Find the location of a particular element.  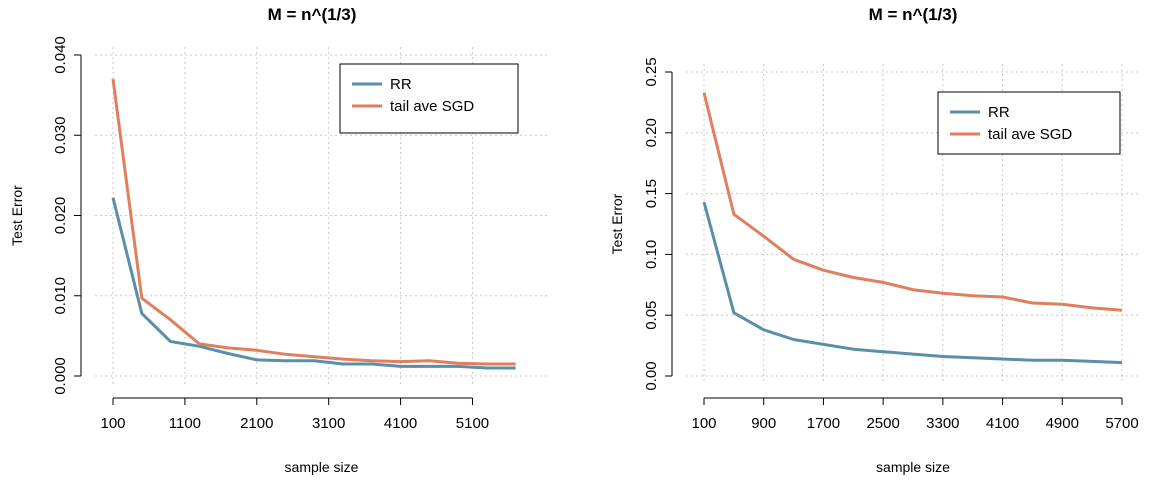

y-tick-label: 0.05 is located at coordinates (651, 315).